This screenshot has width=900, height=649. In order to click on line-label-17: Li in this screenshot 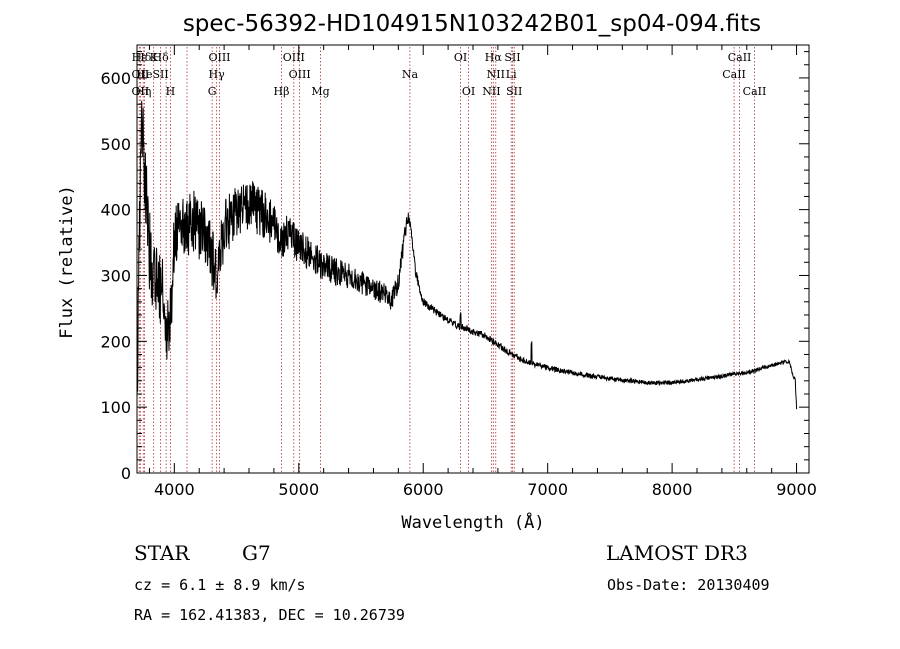, I will do `click(511, 74)`.